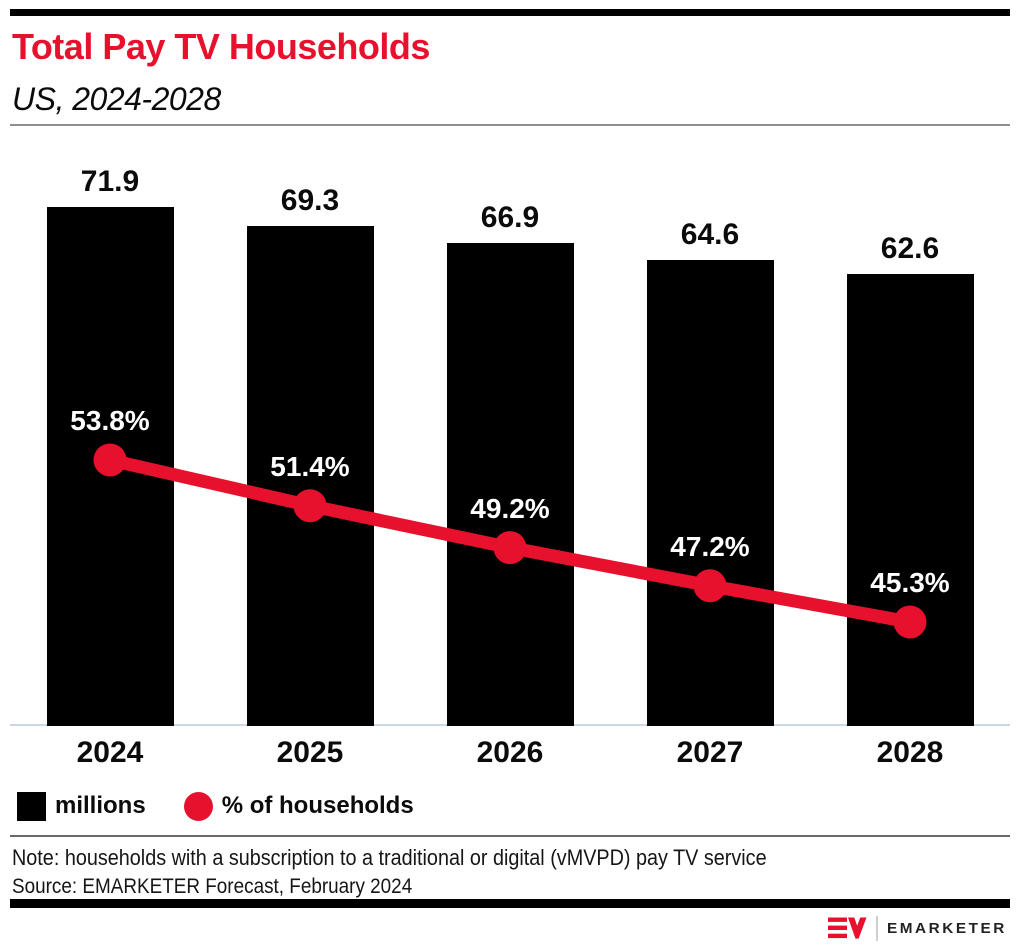 The height and width of the screenshot is (952, 1020). I want to click on pct-dot-2024, so click(110, 460).